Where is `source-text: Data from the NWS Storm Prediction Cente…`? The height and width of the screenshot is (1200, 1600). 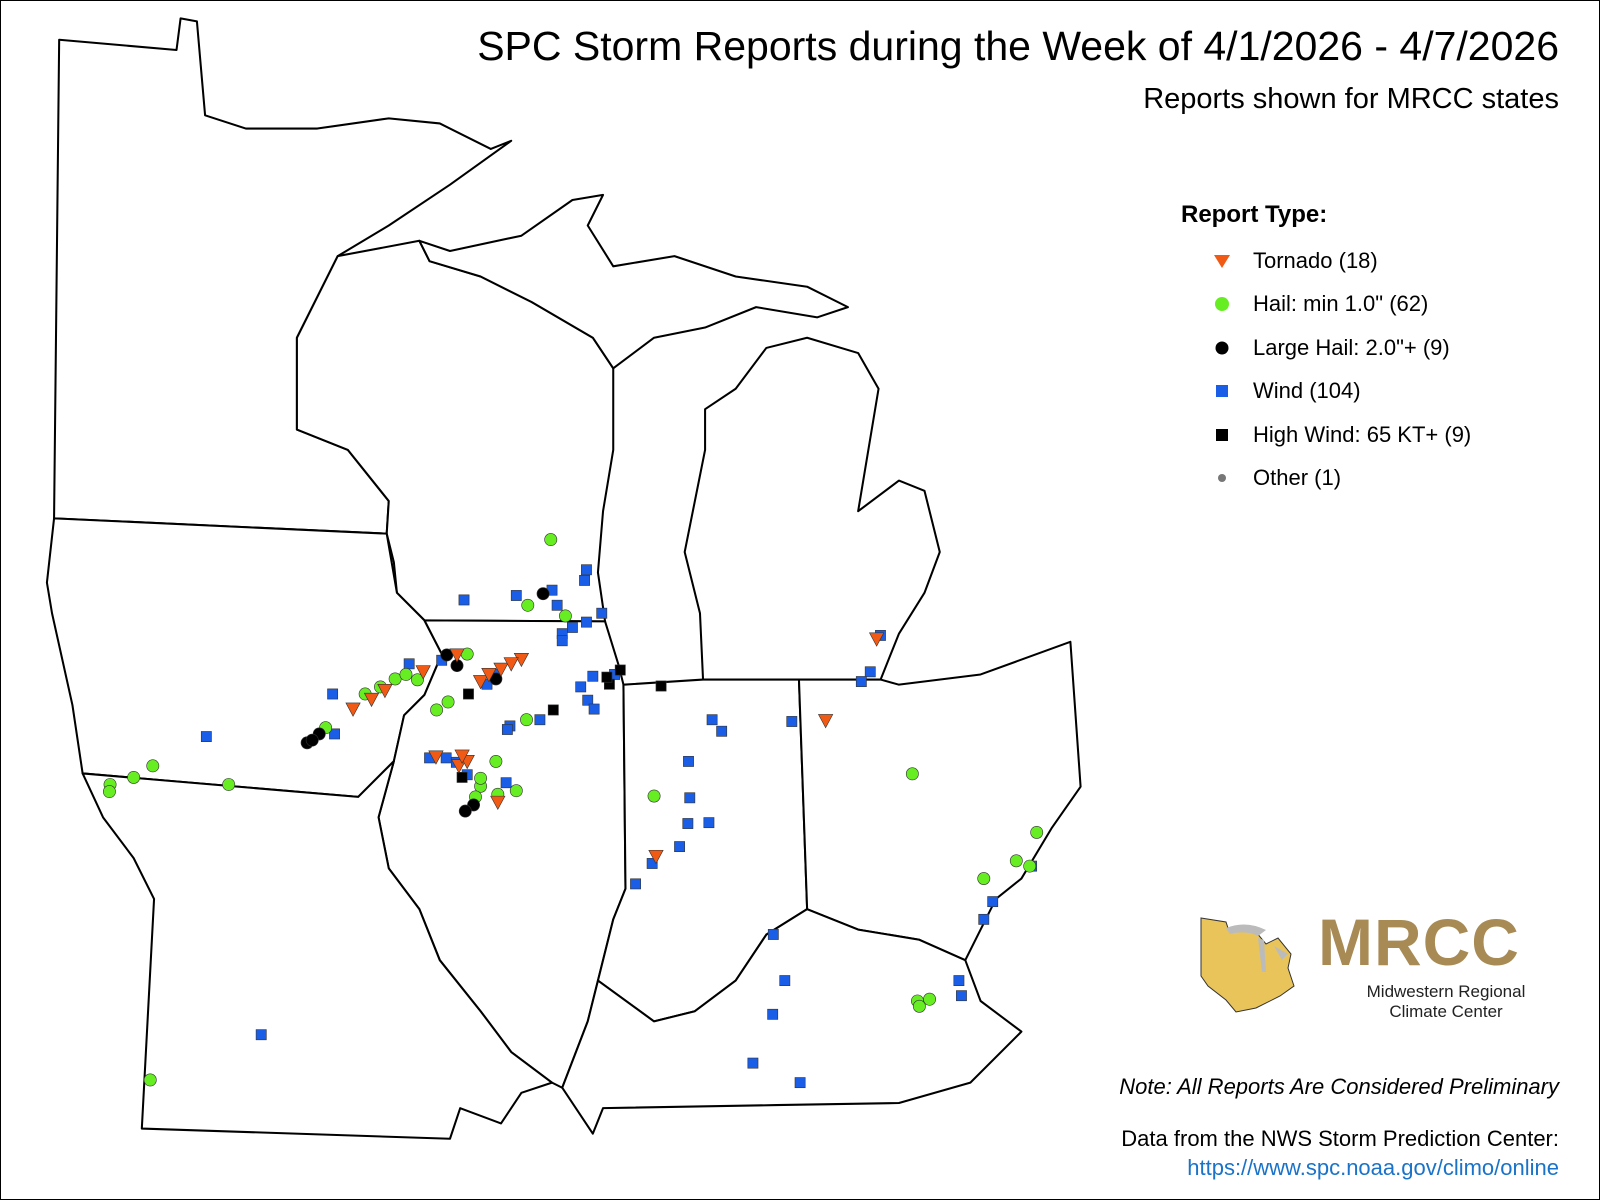
source-text: Data from the NWS Storm Prediction Cente… is located at coordinates (1340, 1138).